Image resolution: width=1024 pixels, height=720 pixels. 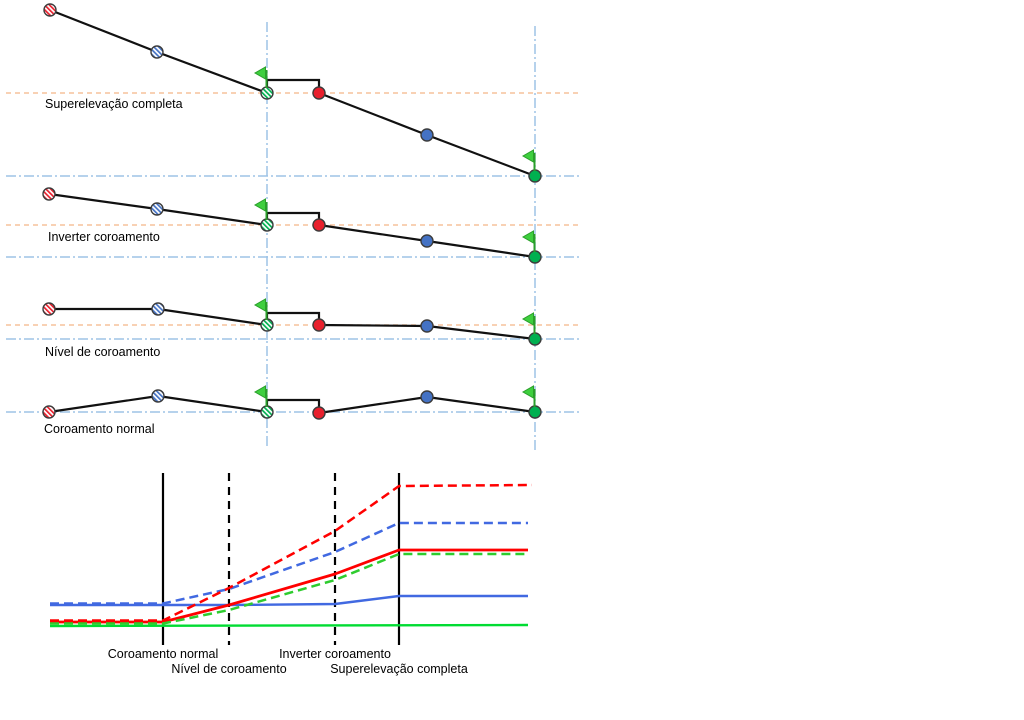 What do you see at coordinates (104, 237) in the screenshot?
I see `section-label: Inverter coroamento` at bounding box center [104, 237].